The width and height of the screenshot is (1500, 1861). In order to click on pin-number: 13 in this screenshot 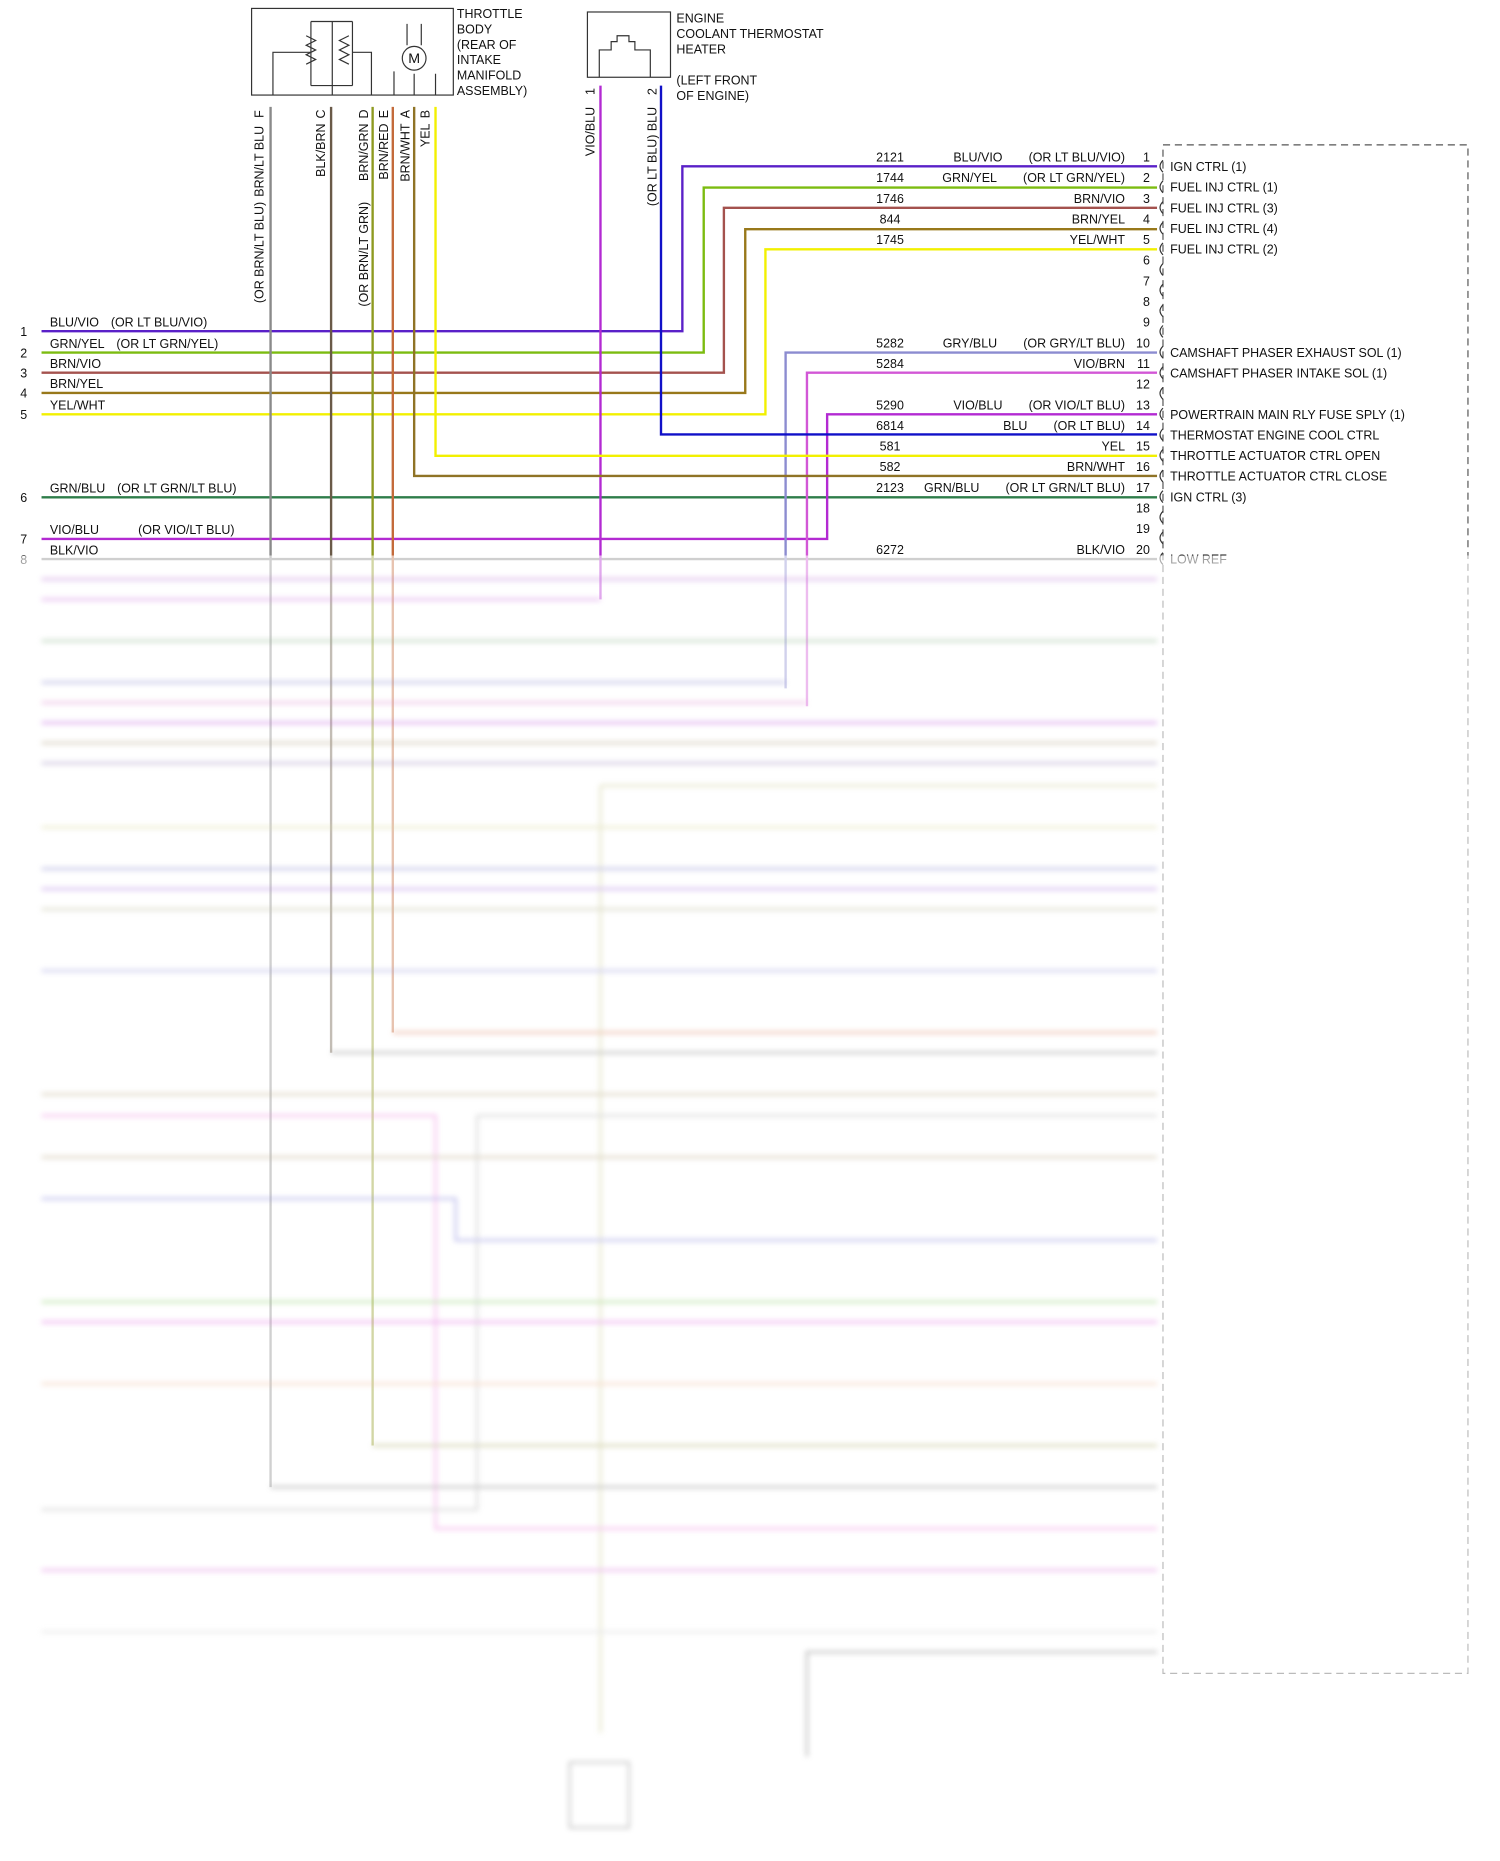, I will do `click(1143, 405)`.